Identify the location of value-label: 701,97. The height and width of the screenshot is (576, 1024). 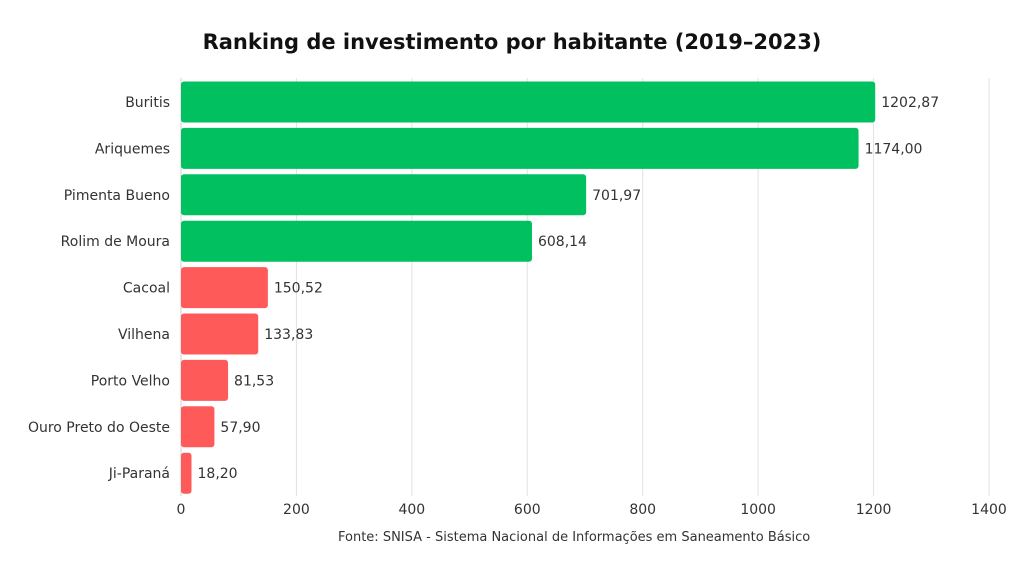
(616, 196).